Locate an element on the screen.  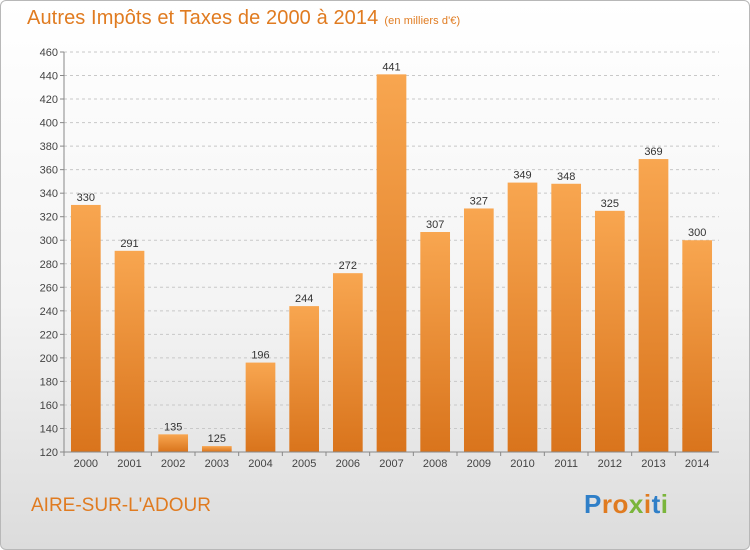
x-tick-label: 2006 is located at coordinates (348, 464).